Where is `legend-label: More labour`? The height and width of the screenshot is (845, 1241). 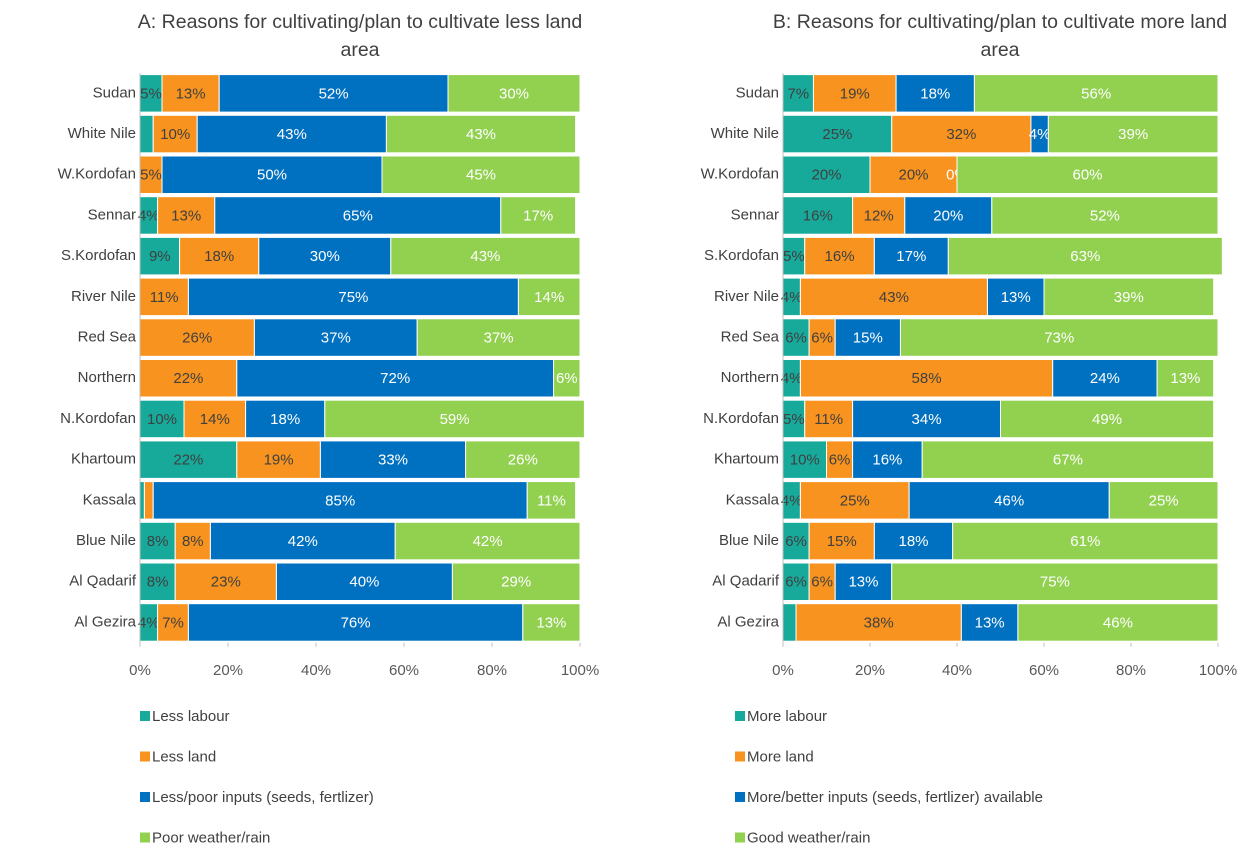 legend-label: More labour is located at coordinates (787, 716).